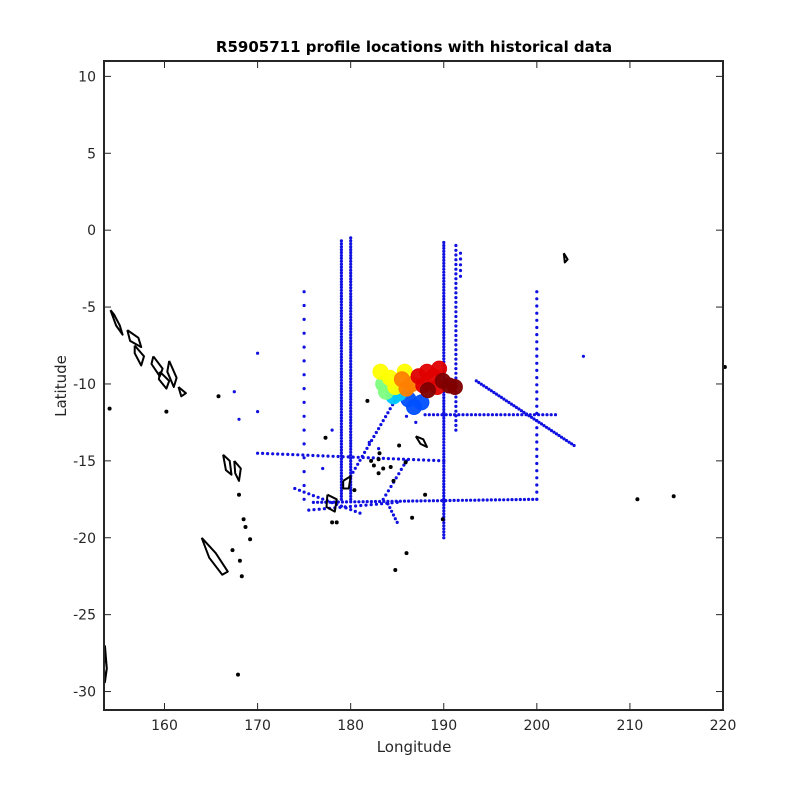 The height and width of the screenshot is (800, 800). Describe the element at coordinates (414, 747) in the screenshot. I see `x-axis-label: Longitude` at that location.